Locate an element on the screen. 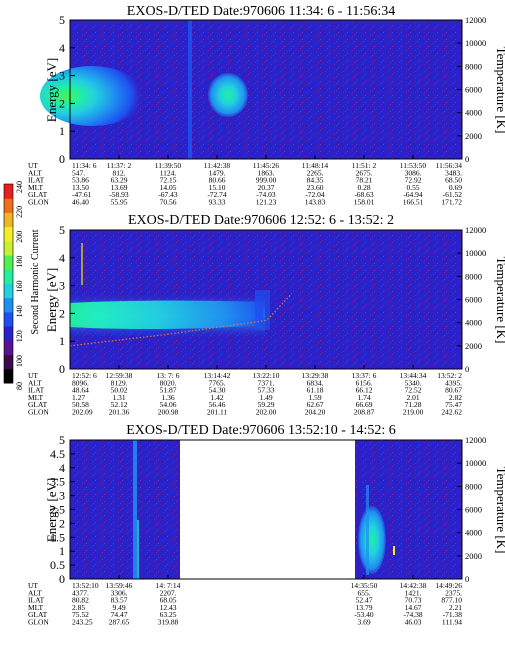 This screenshot has width=505, height=649. table-cell: 63.29 is located at coordinates (119, 180).